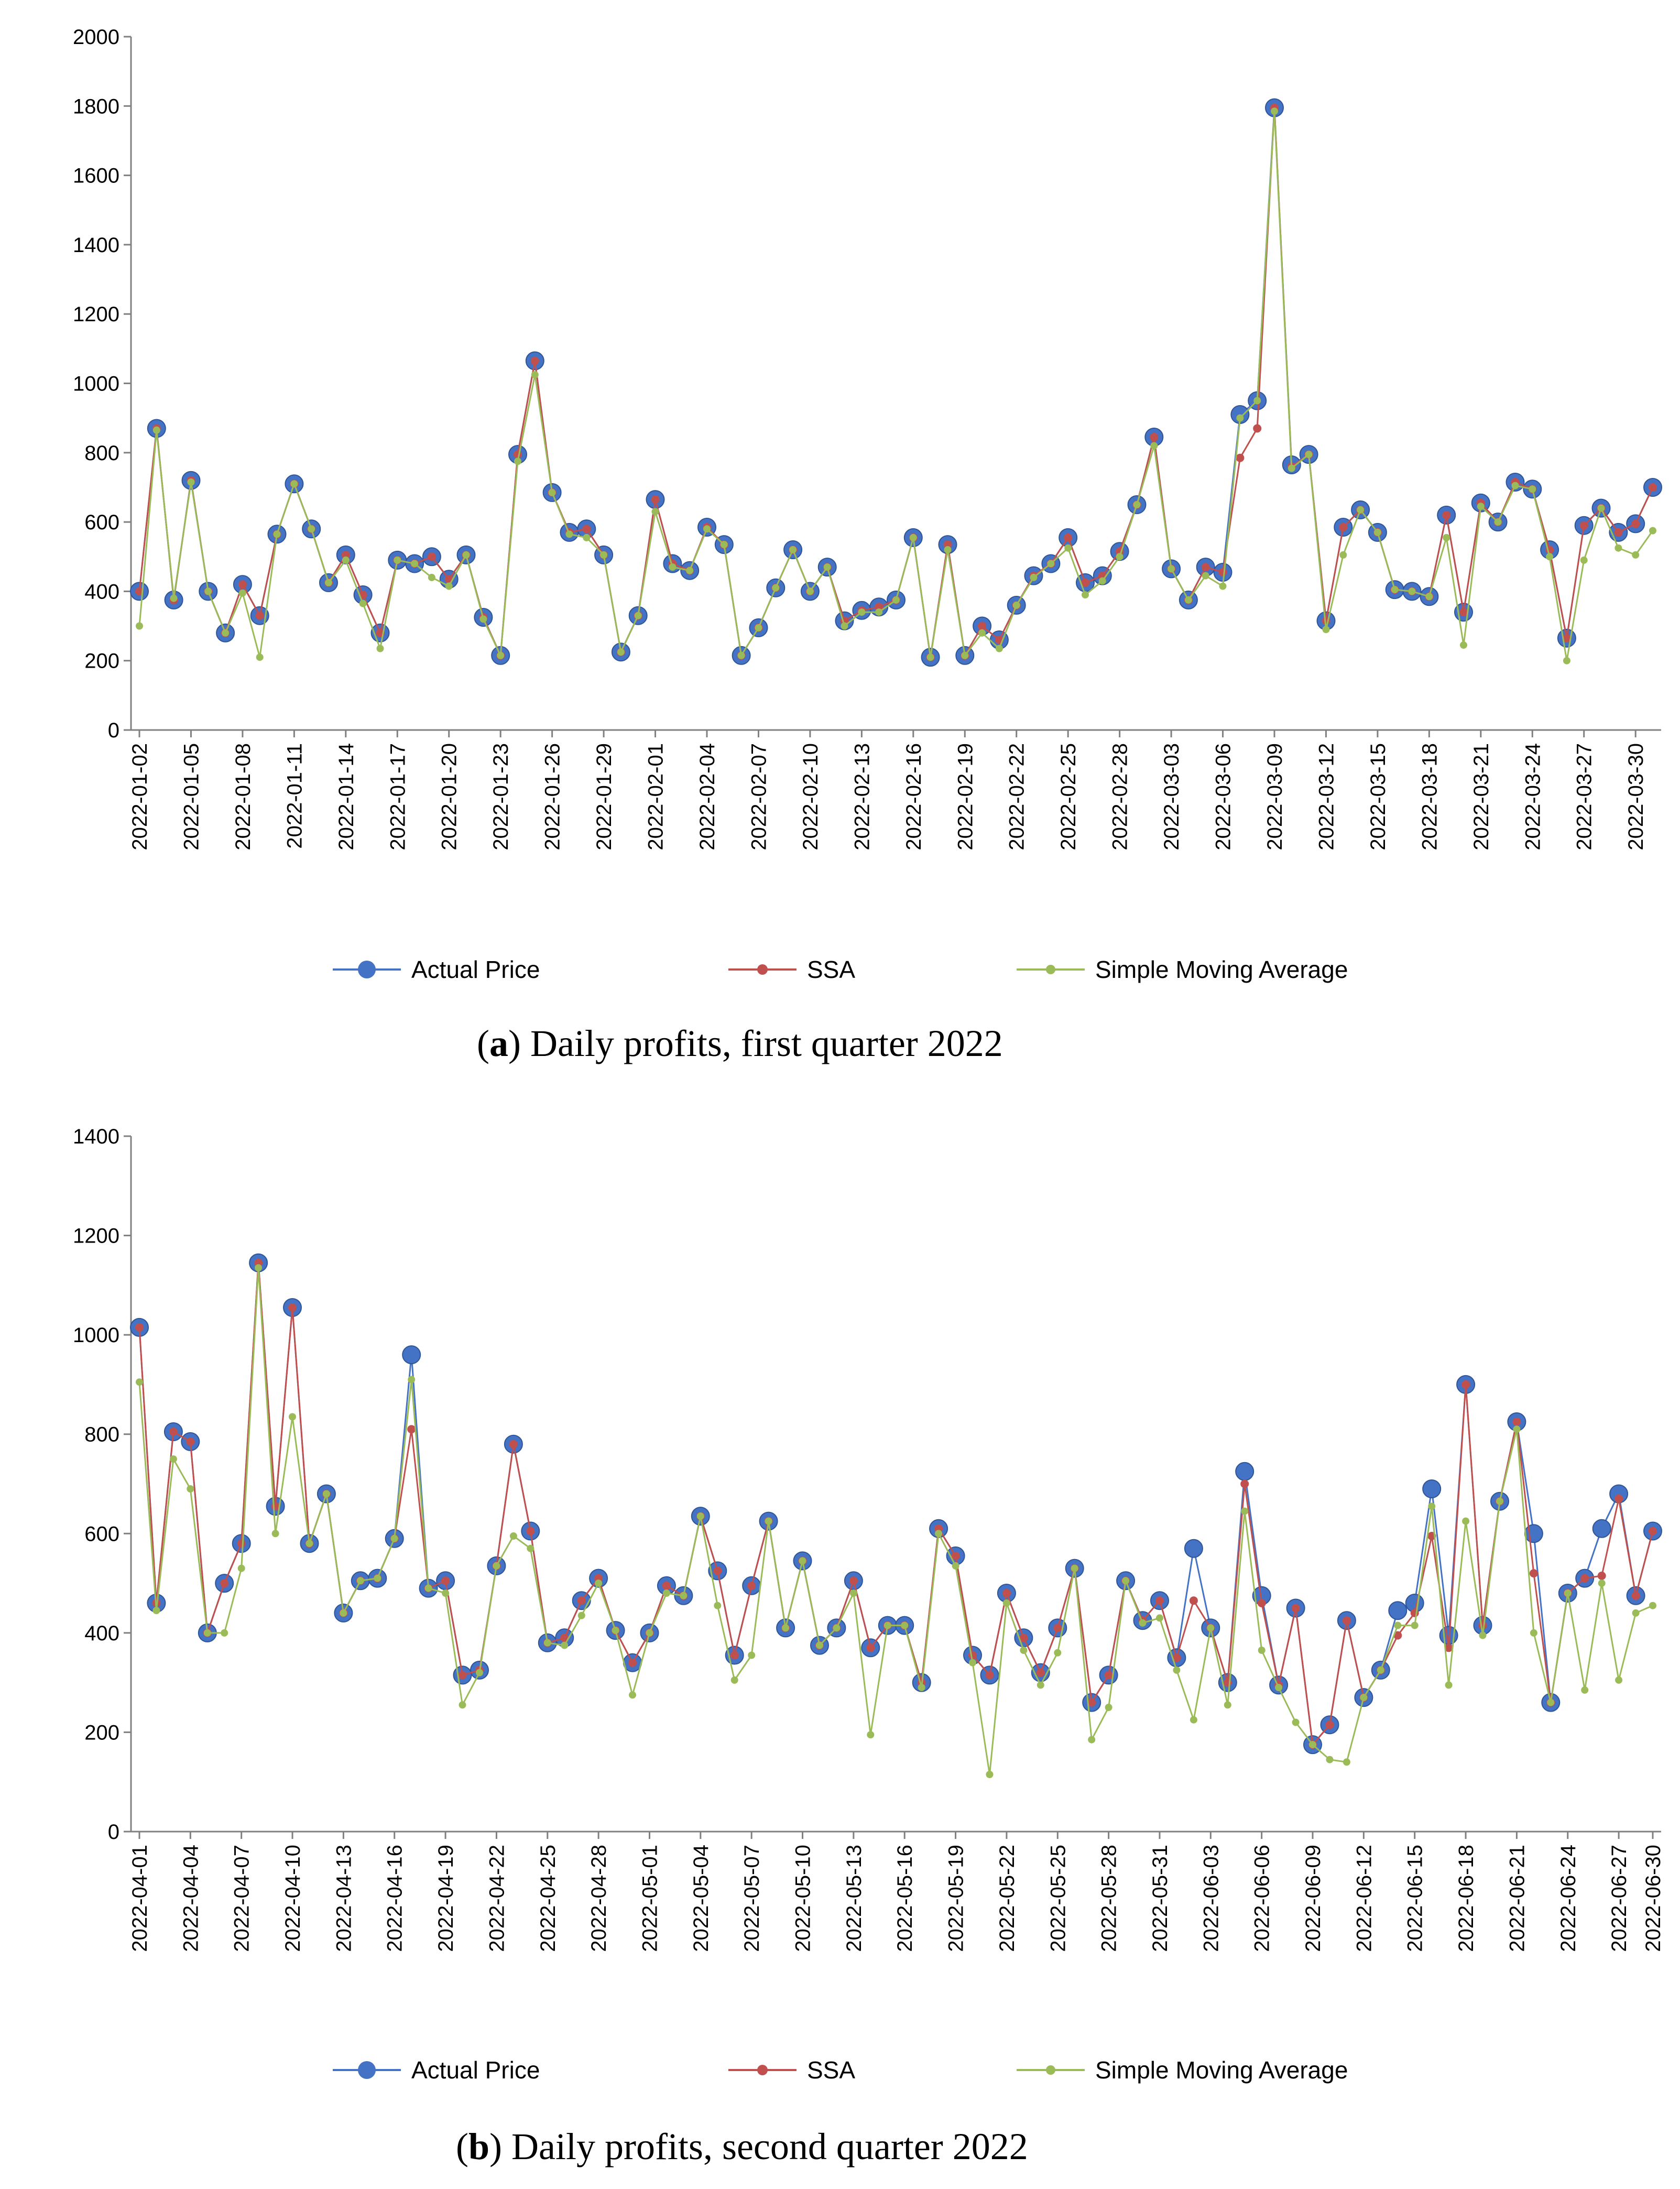  I want to click on y-tick-label: 800, so click(102, 453).